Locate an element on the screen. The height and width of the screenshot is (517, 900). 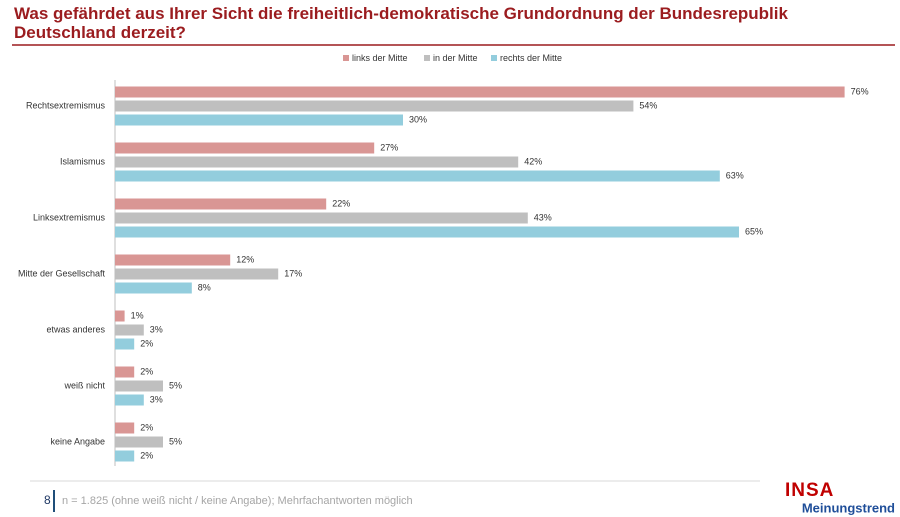
legend-label: in der Mitte is located at coordinates (455, 58).